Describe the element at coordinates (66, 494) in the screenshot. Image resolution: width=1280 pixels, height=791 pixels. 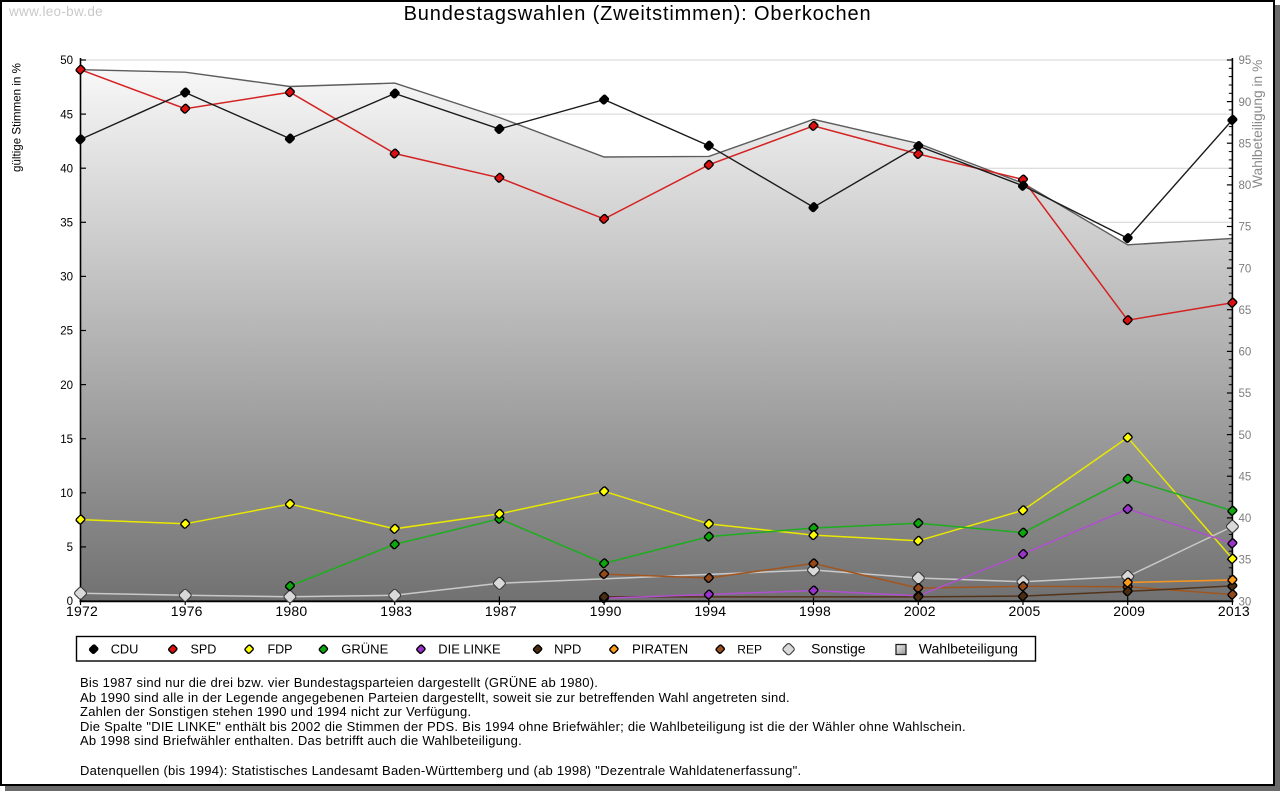
I see `svg-text: 10` at that location.